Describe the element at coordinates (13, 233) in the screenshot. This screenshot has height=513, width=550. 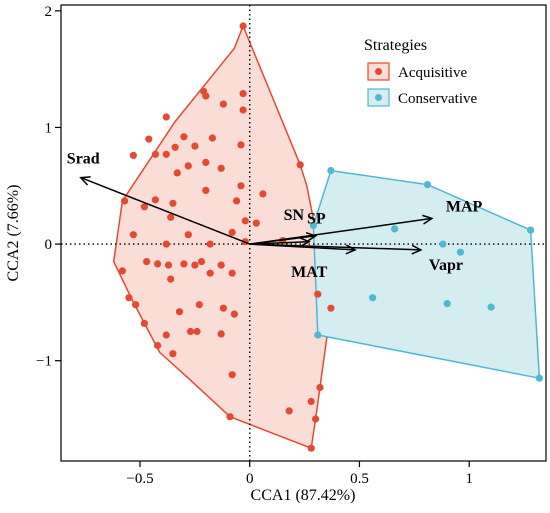
I see `y-axis-title: CCA2 (7.66%)` at that location.